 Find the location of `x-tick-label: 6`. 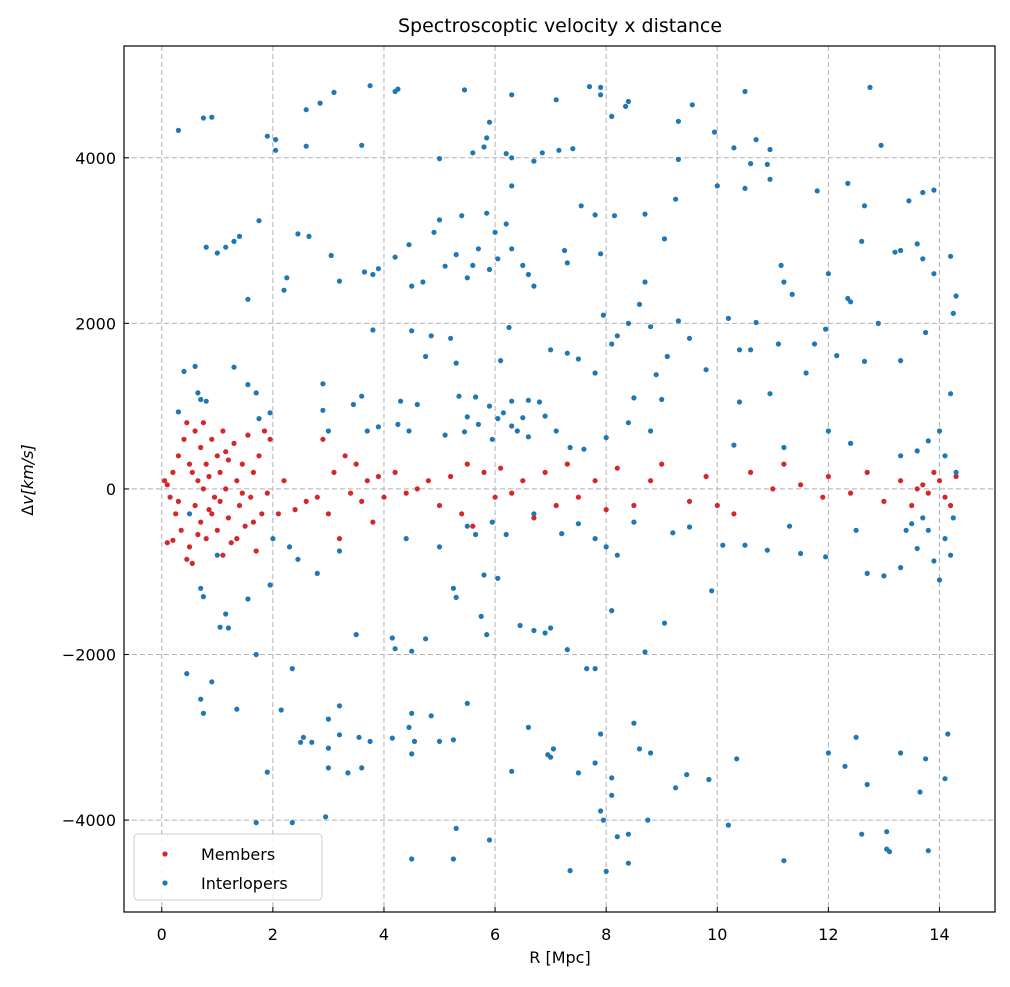

x-tick-label: 6 is located at coordinates (495, 934).